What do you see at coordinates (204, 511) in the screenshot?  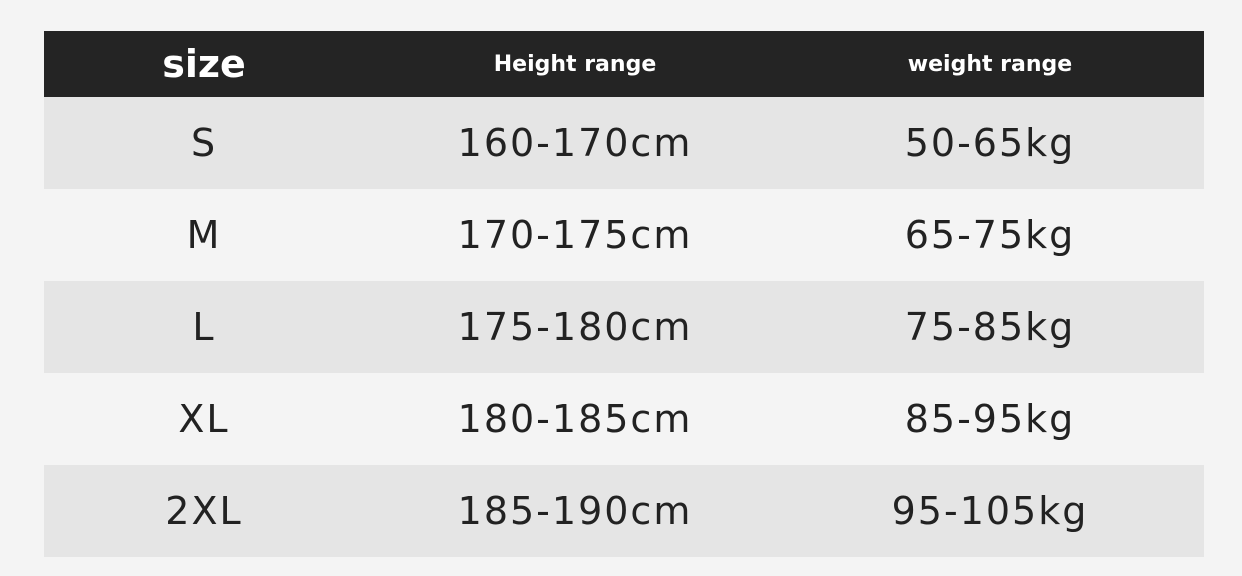 I see `cell-size: 2XL` at bounding box center [204, 511].